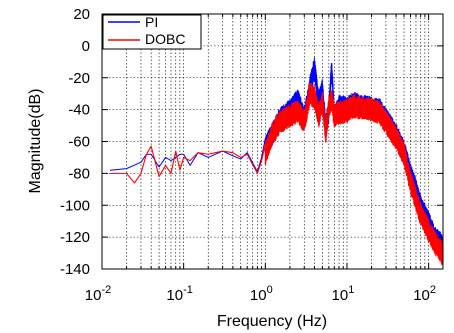  Describe the element at coordinates (79, 78) in the screenshot. I see `y-tick-label: -20` at that location.